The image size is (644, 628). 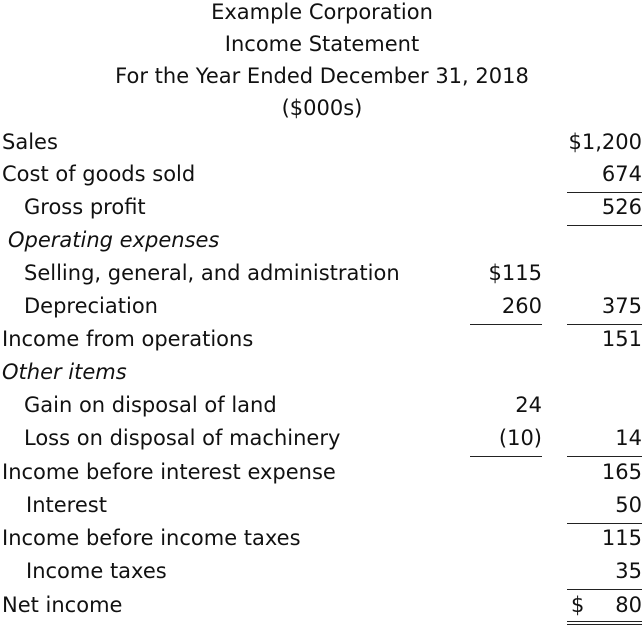 What do you see at coordinates (621, 306) in the screenshot?
I see `amount-total: 375` at bounding box center [621, 306].